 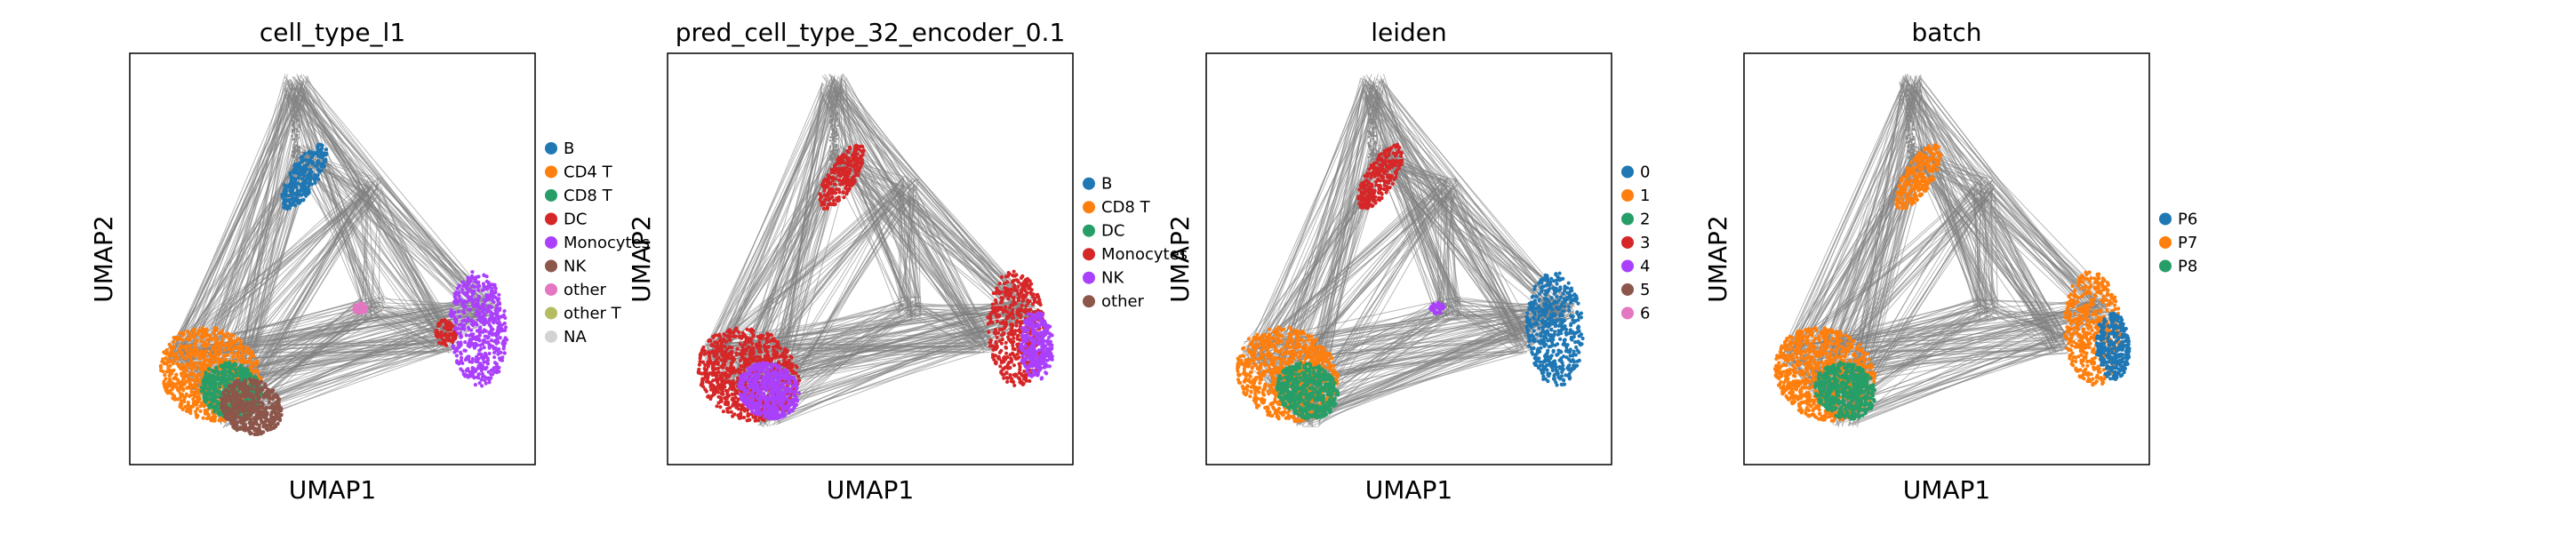 What do you see at coordinates (871, 32) in the screenshot?
I see `panel-title: pred_cell_type_32_encoder_0.1` at bounding box center [871, 32].